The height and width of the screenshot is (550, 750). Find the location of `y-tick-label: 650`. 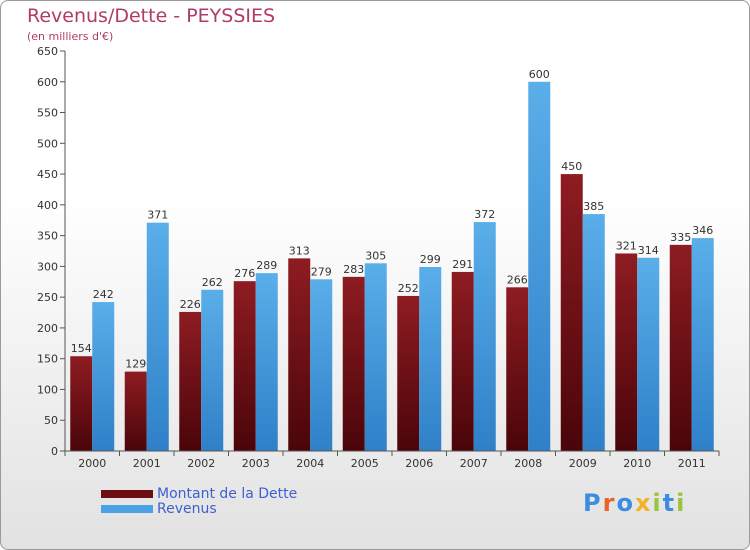

y-tick-label: 650 is located at coordinates (47, 51).